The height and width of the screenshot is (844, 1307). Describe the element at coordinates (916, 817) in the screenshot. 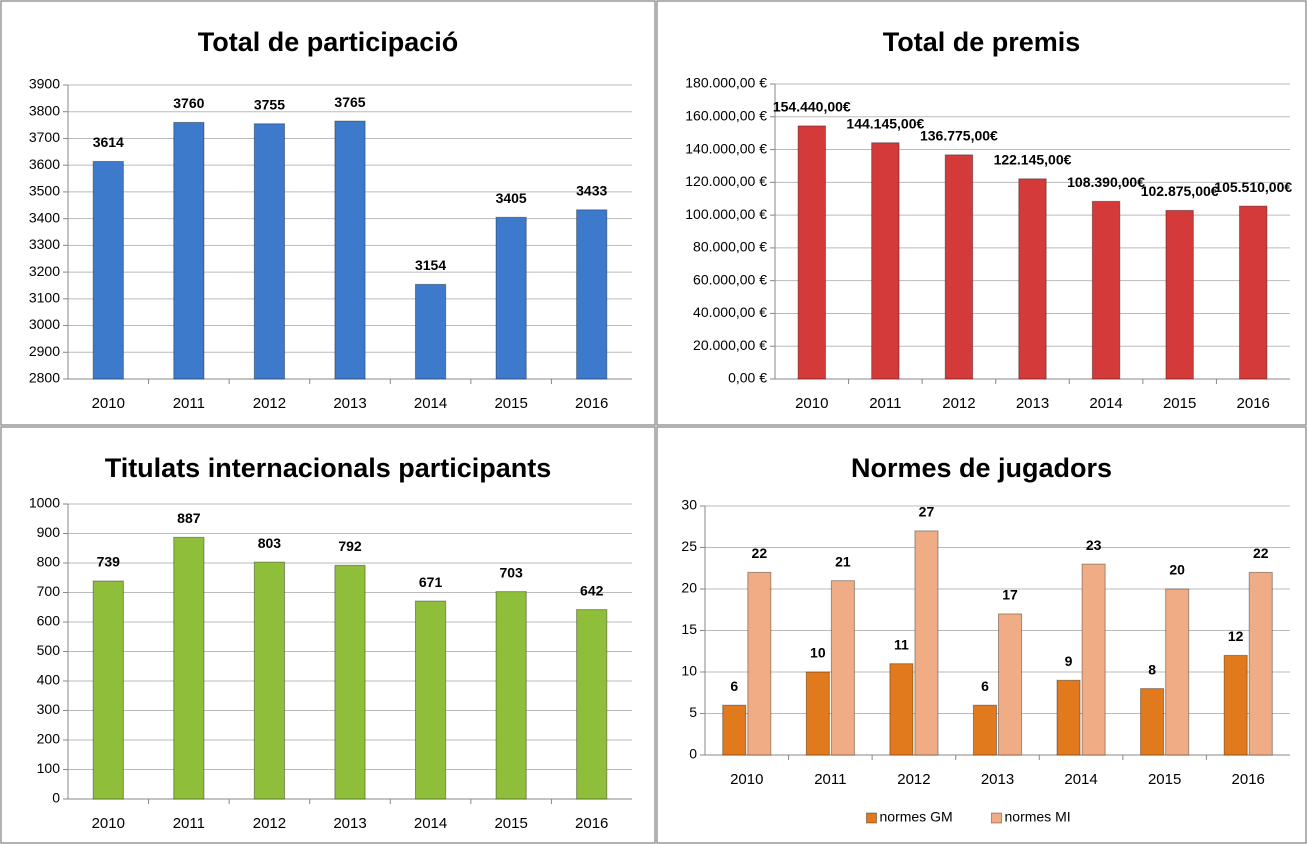

I see `legend-label: normes GM` at that location.